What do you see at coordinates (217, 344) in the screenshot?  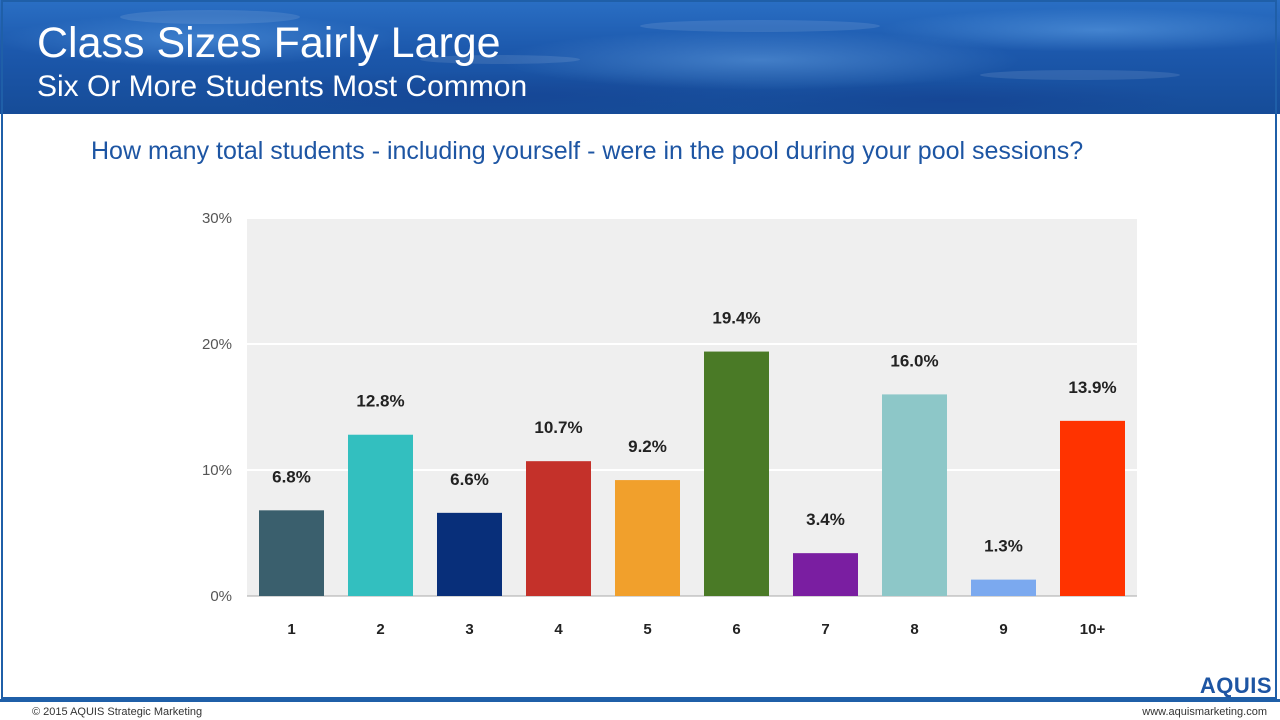 I see `y-tick-label: 20%` at bounding box center [217, 344].